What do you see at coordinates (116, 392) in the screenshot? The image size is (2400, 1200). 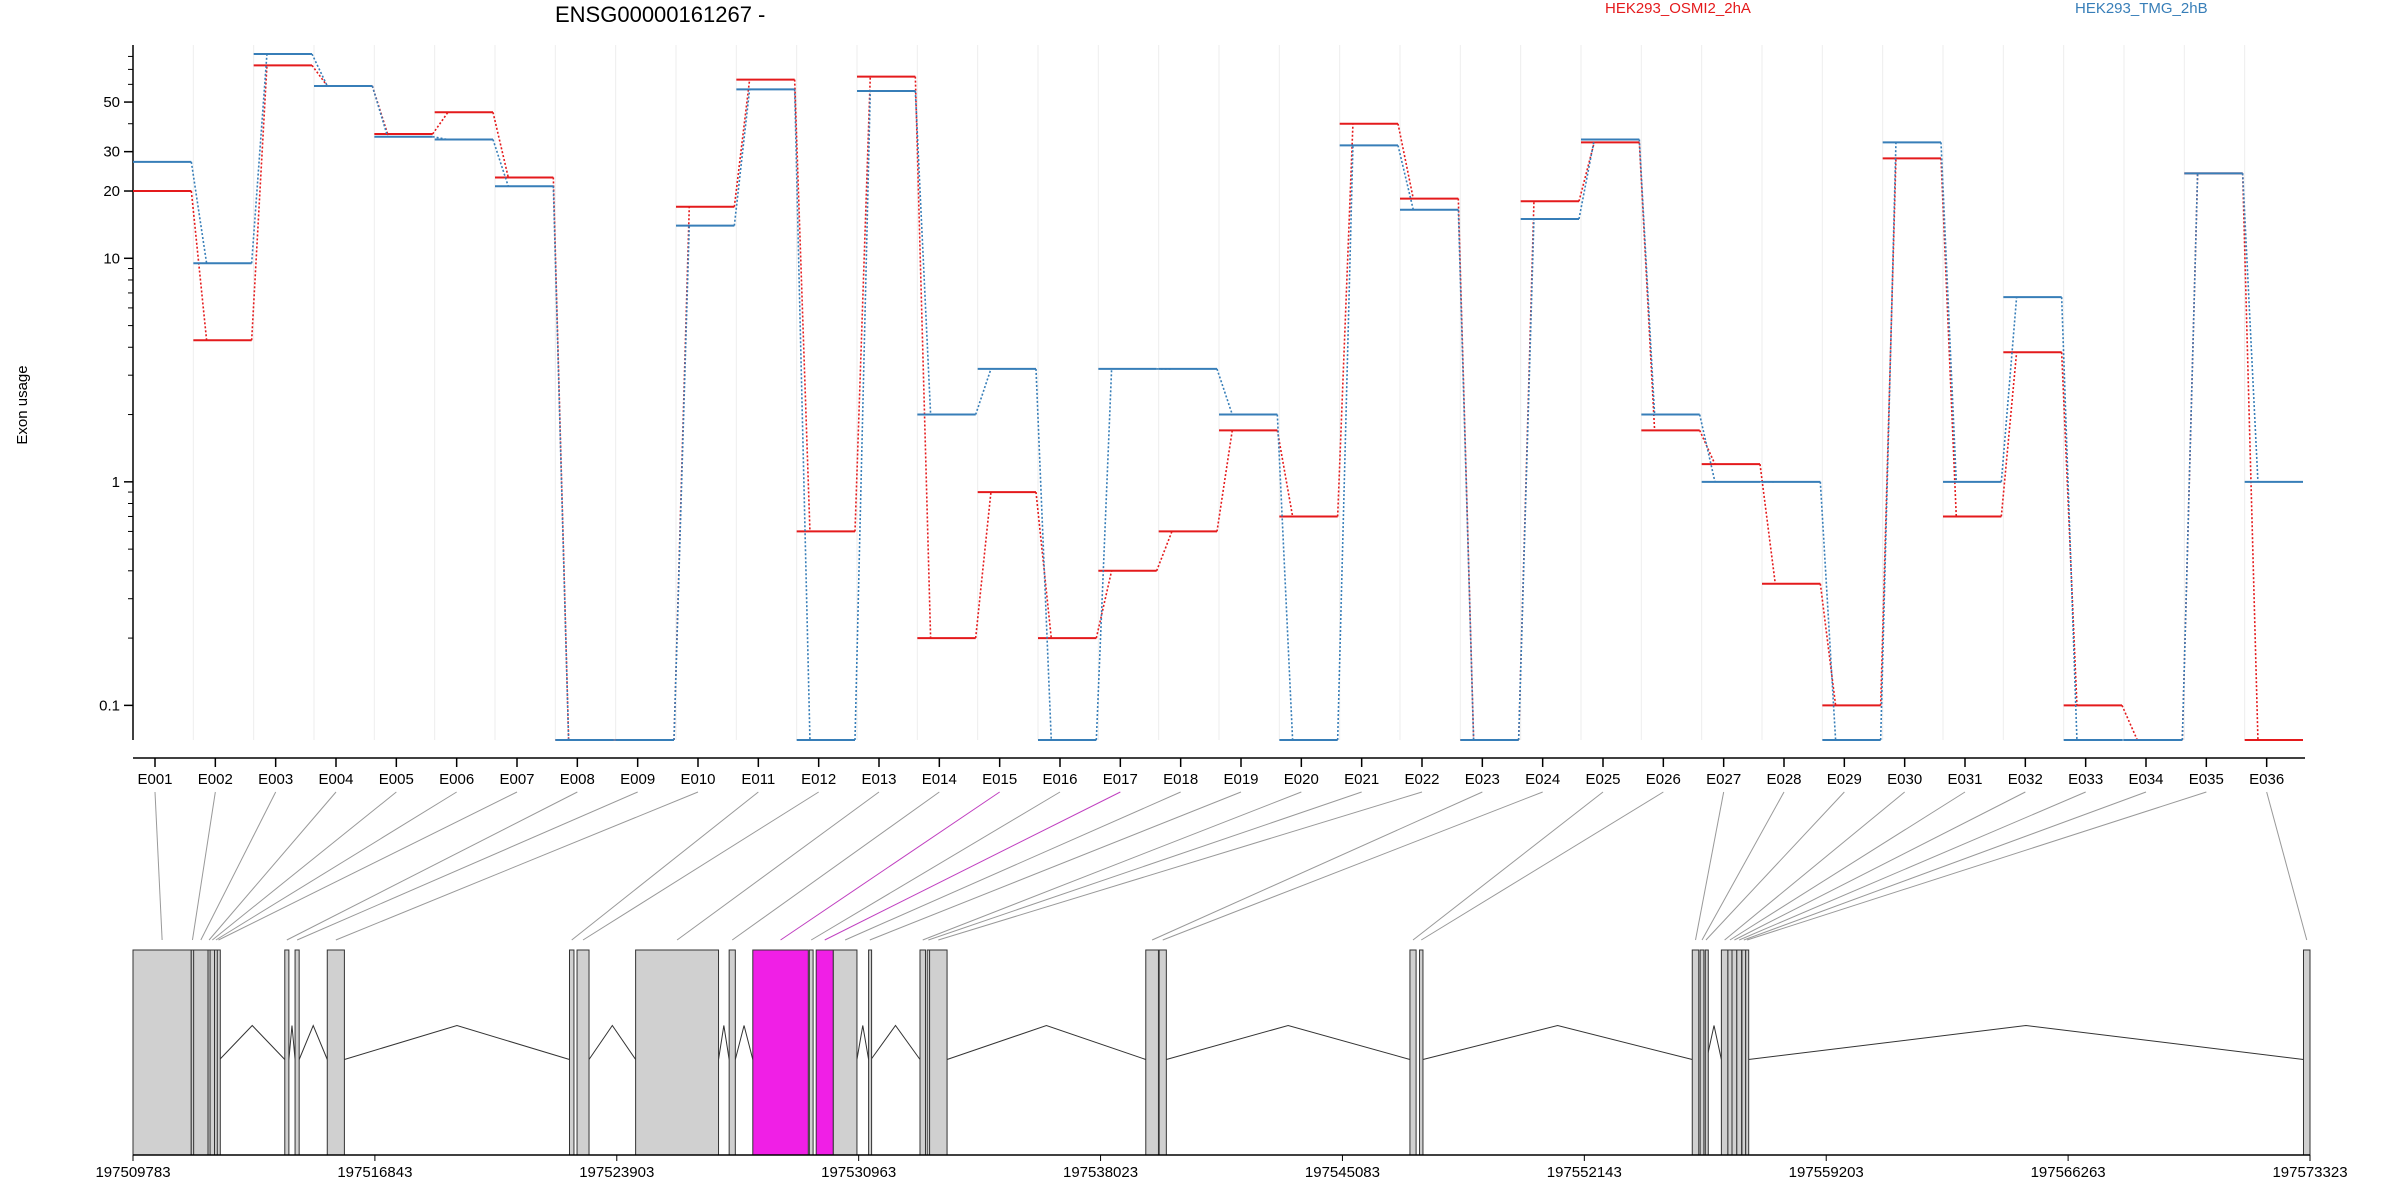 I see `y-axis: 0.1 1 10 20 30 50` at bounding box center [116, 392].